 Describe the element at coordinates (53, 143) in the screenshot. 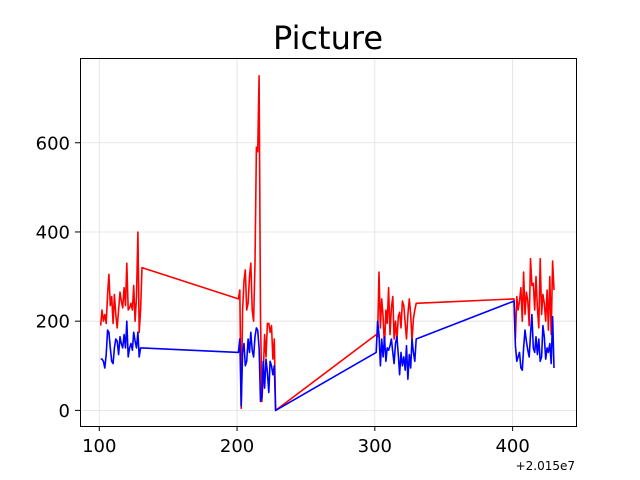

I see `y-tick-label: 600` at that location.